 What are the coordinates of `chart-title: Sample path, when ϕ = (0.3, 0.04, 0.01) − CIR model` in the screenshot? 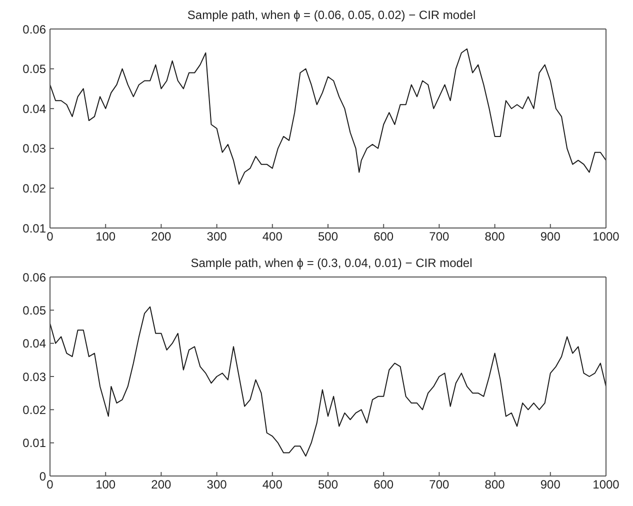 It's located at (332, 263).